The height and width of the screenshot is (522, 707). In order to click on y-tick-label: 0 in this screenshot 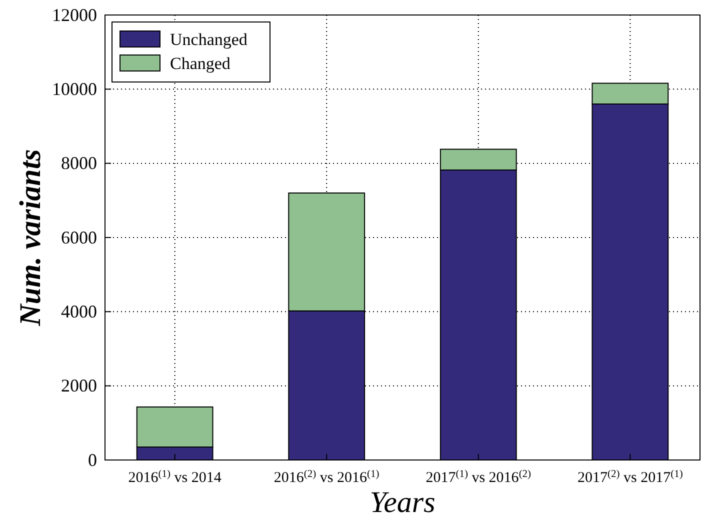, I will do `click(92, 460)`.